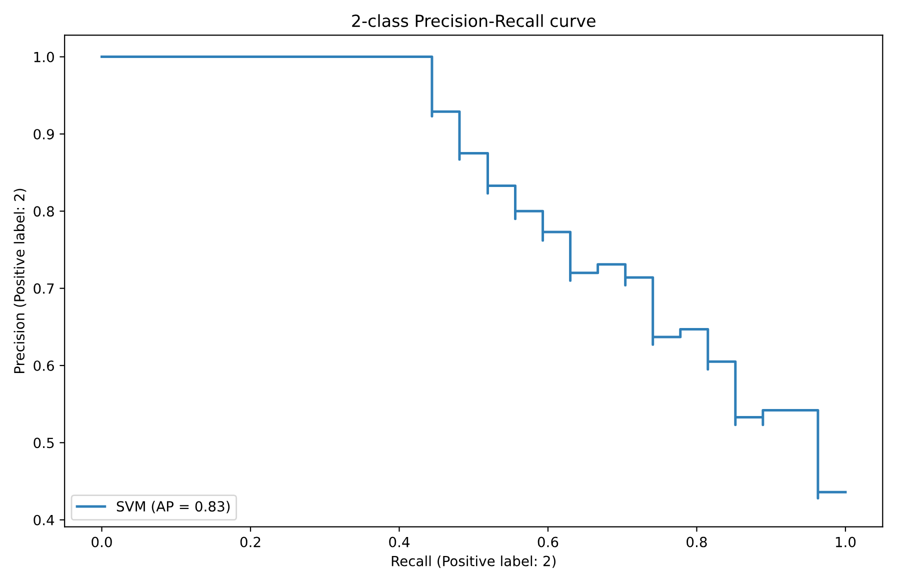  What do you see at coordinates (44, 443) in the screenshot?
I see `y-tick-label: 0.5` at bounding box center [44, 443].